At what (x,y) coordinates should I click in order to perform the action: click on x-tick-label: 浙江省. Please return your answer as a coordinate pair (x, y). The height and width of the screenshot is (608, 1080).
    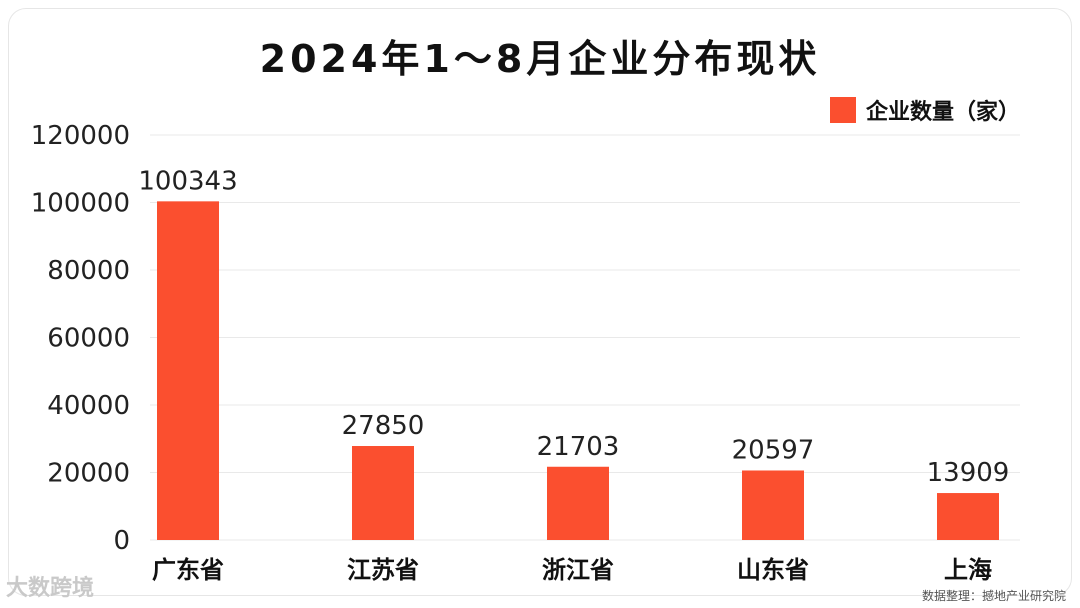
    Looking at the image, I should click on (578, 570).